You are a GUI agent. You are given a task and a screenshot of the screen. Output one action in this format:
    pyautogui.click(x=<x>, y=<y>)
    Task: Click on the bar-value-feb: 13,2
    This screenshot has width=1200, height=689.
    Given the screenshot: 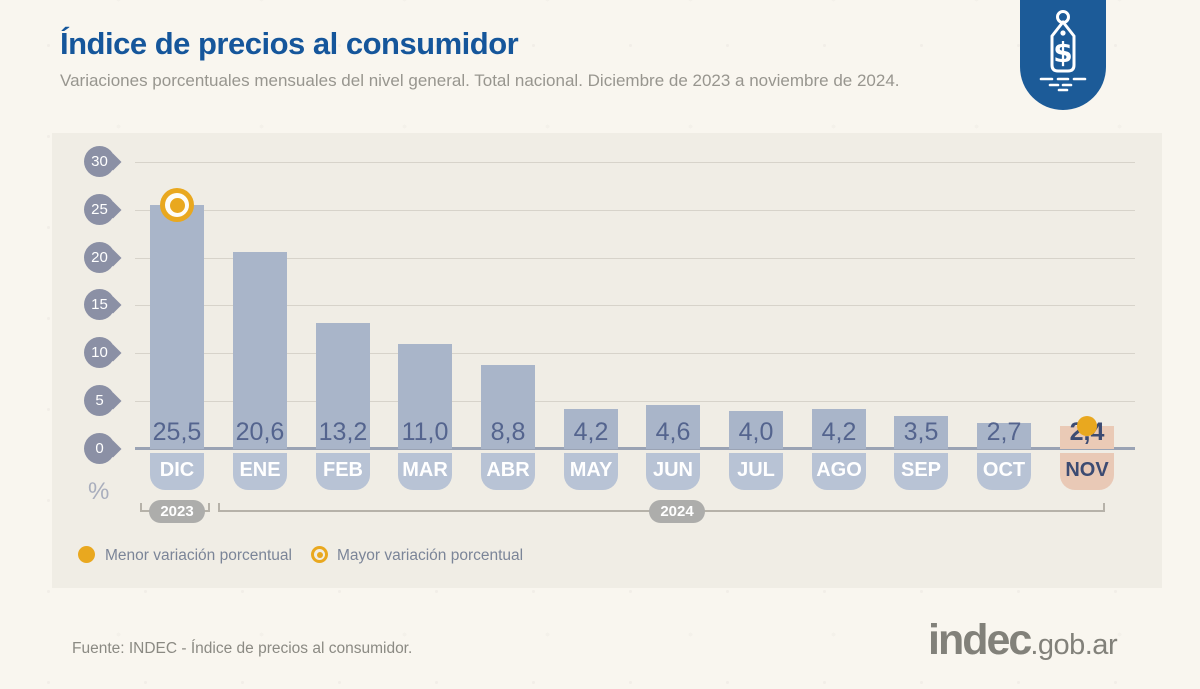 What is the action you would take?
    pyautogui.click(x=343, y=432)
    